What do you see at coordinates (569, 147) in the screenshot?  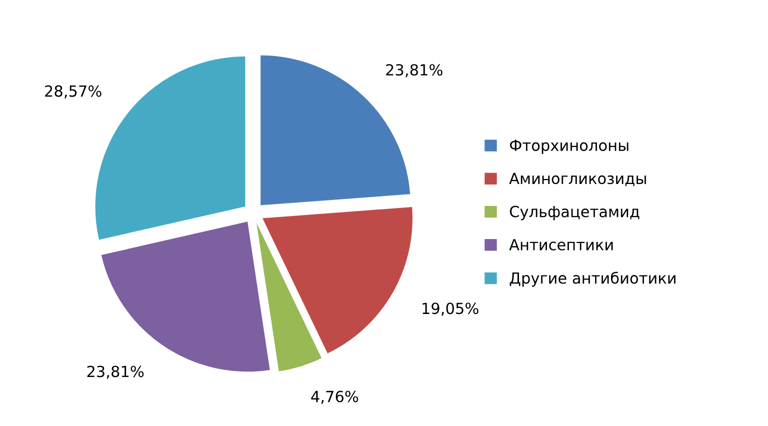 I see `legend-label: Фторхинолоны` at bounding box center [569, 147].